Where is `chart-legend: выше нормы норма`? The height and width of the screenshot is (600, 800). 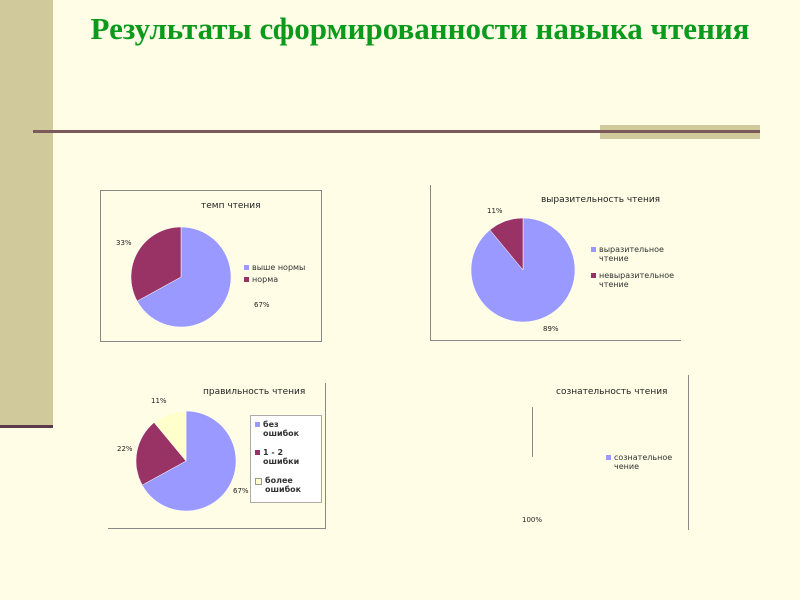
chart-legend: выше нормы норма is located at coordinates (282, 275).